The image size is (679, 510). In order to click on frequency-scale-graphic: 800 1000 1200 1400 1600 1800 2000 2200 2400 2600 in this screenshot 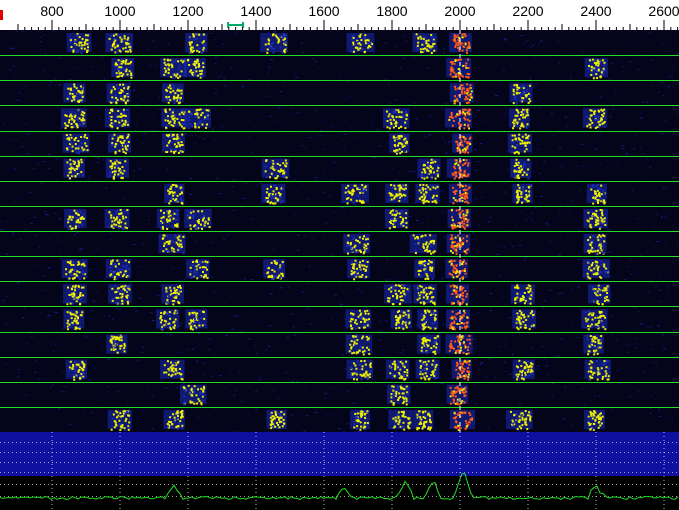, I will do `click(339, 15)`.